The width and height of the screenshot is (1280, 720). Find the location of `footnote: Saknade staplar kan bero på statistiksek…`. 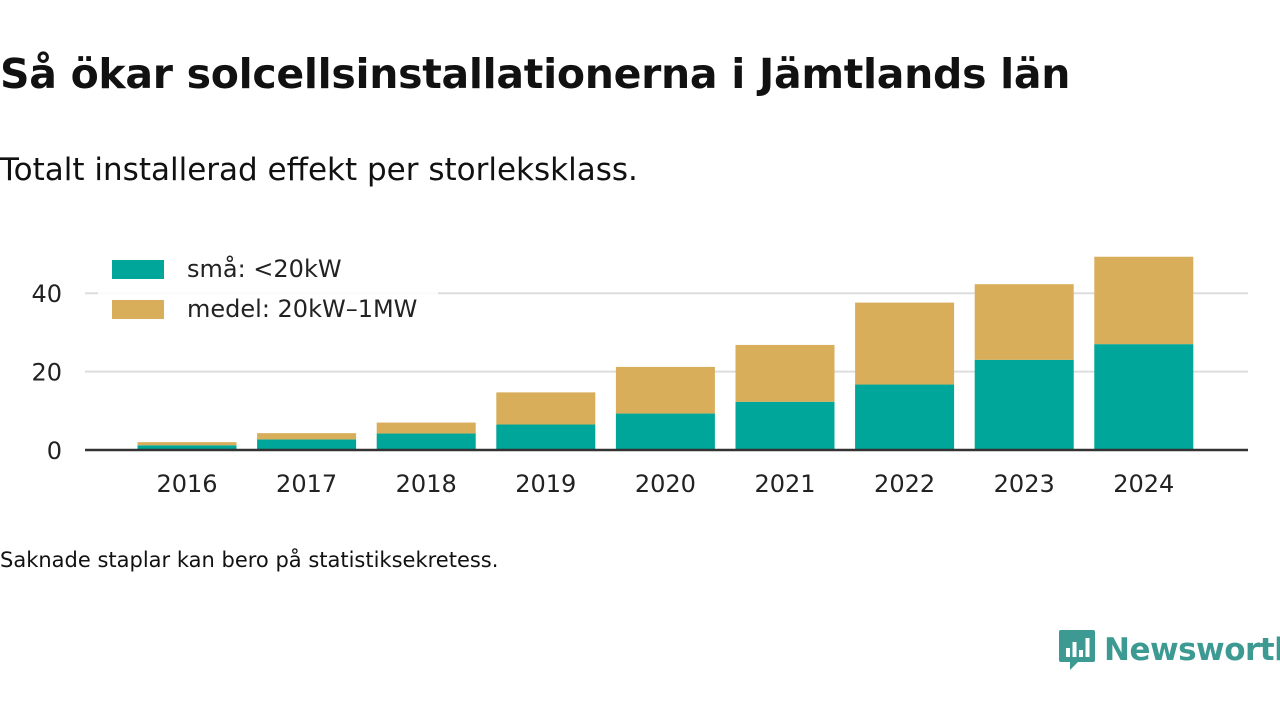

footnote: Saknade staplar kan bero på statistiksek… is located at coordinates (249, 560).